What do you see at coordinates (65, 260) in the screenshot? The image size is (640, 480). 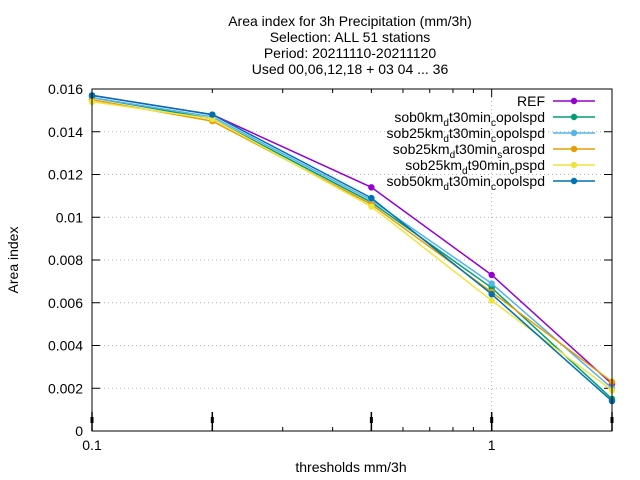 I see `y-tick-label: 0.008` at bounding box center [65, 260].